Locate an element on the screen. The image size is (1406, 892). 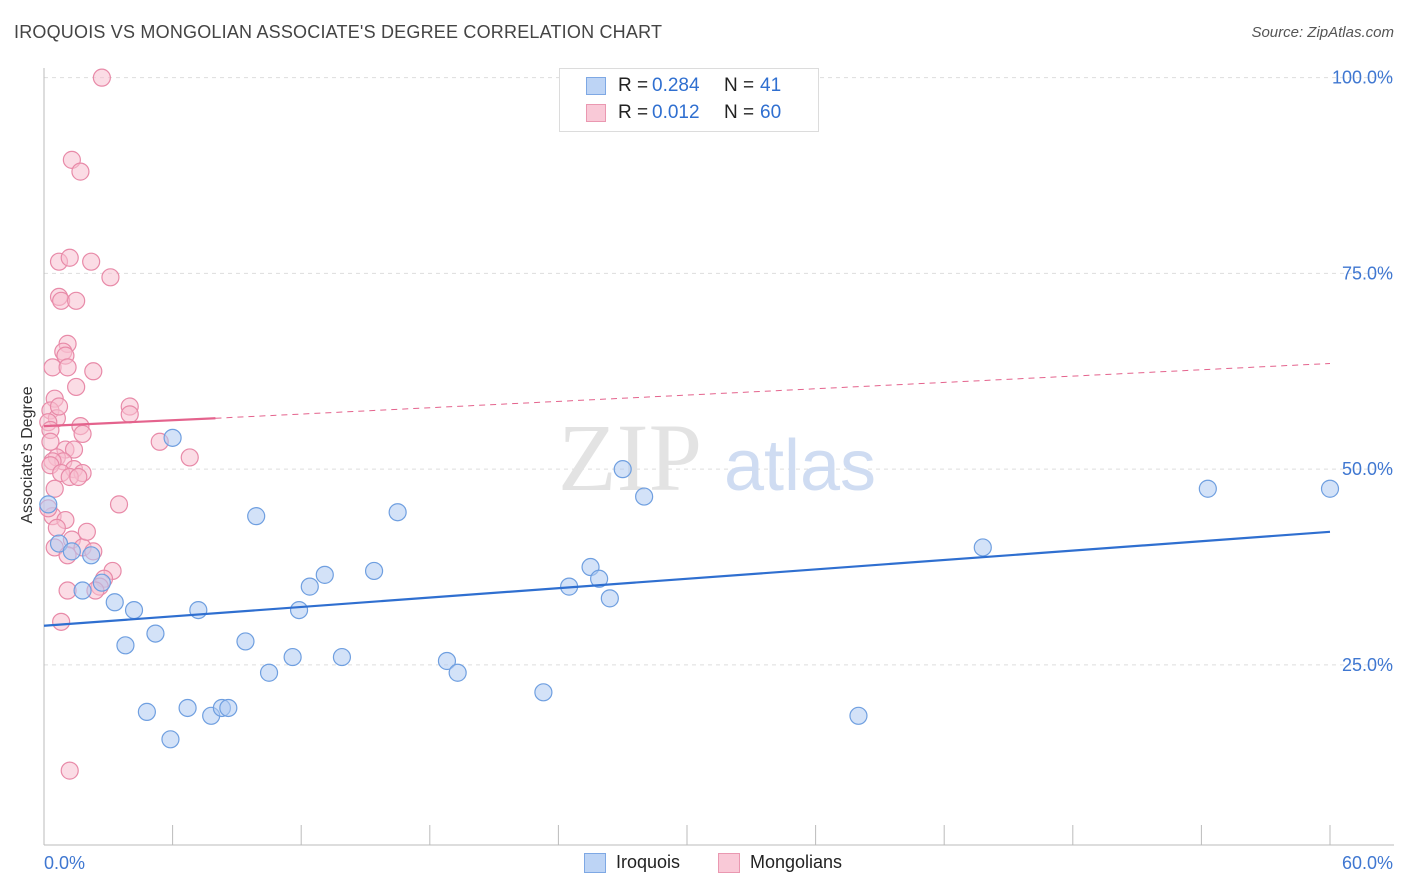
source-credit: Source: ZipAtlas.com is located at coordinates (1322, 32).